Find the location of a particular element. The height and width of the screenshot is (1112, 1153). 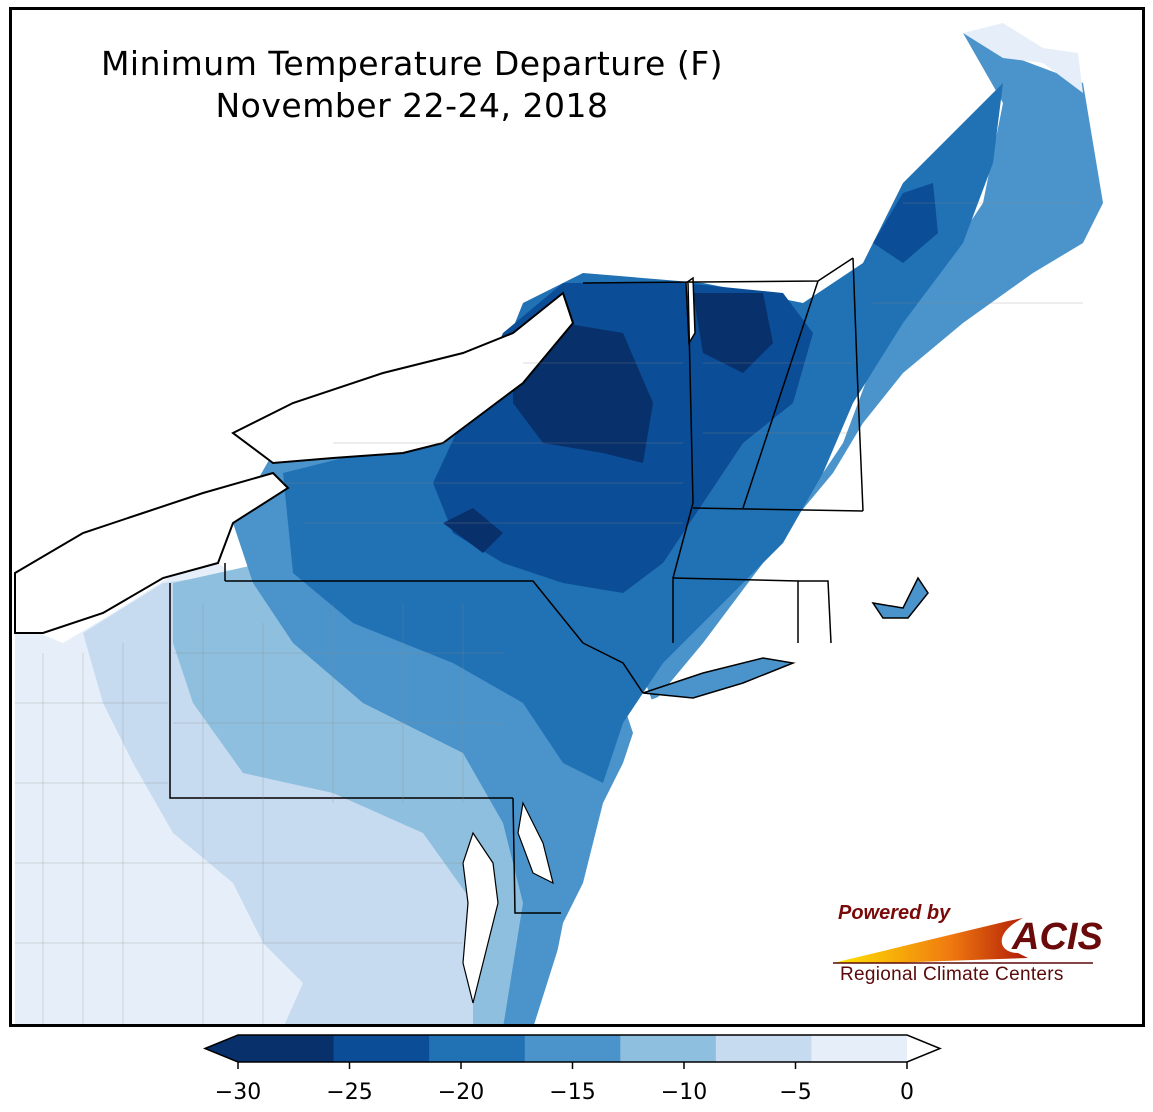

acis-subtitle: Regional Climate Centers is located at coordinates (952, 974).